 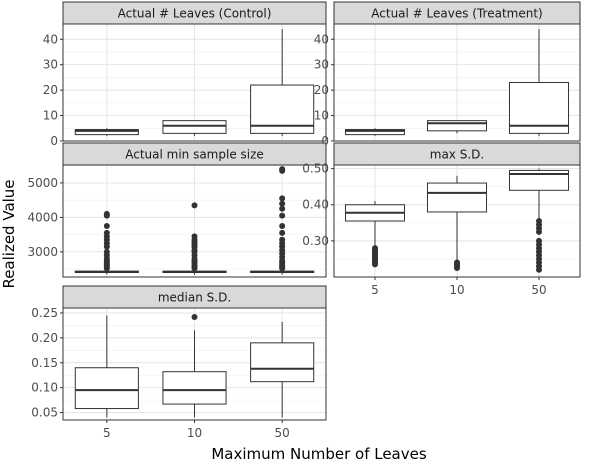 I want to click on facet-title: Actual min sample size, so click(x=194, y=155).